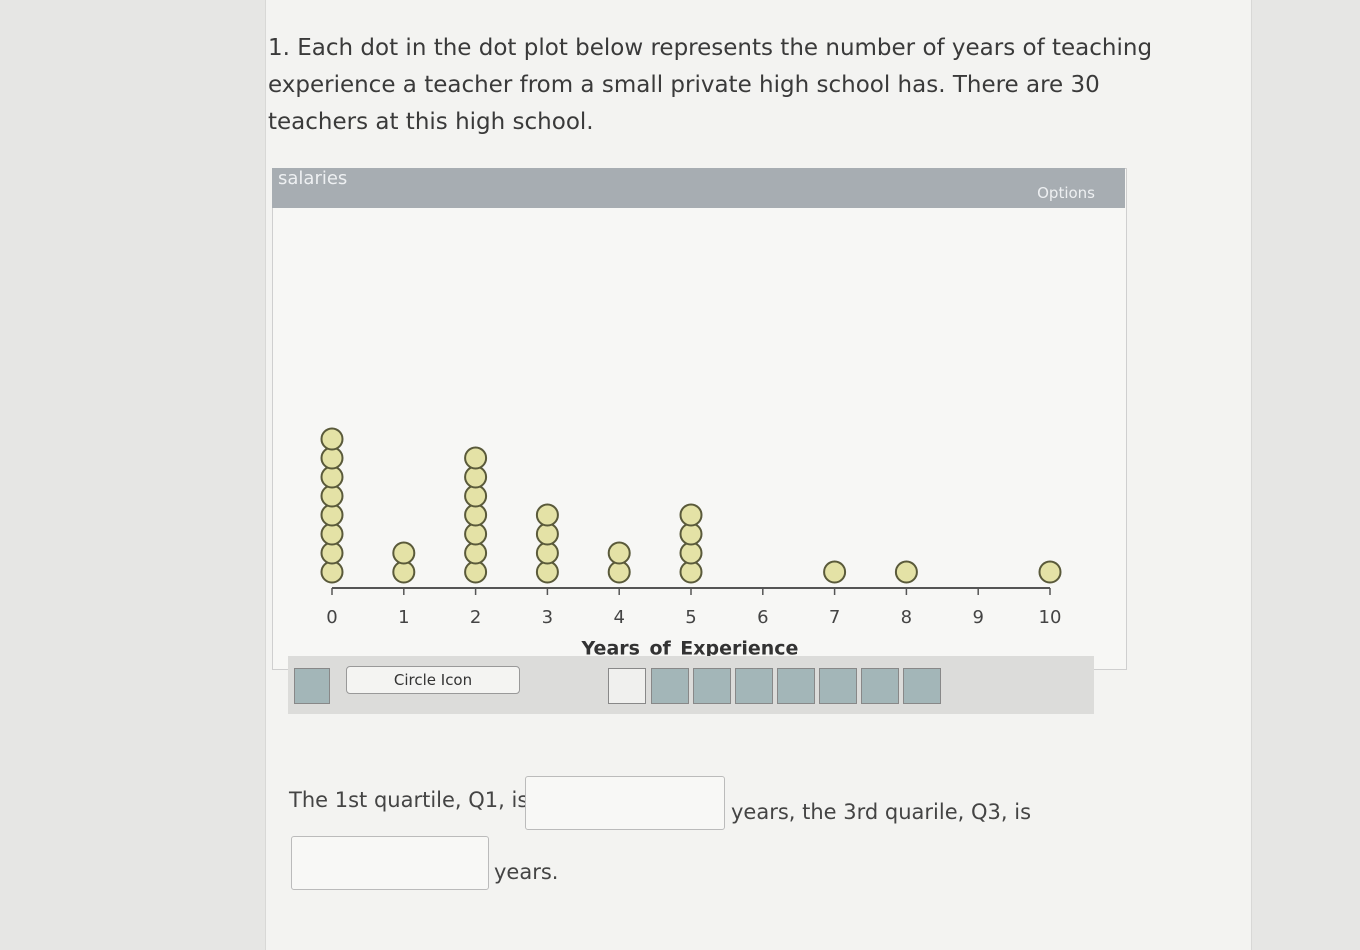 The width and height of the screenshot is (1360, 950). I want to click on pointer-tool, so click(627, 686).